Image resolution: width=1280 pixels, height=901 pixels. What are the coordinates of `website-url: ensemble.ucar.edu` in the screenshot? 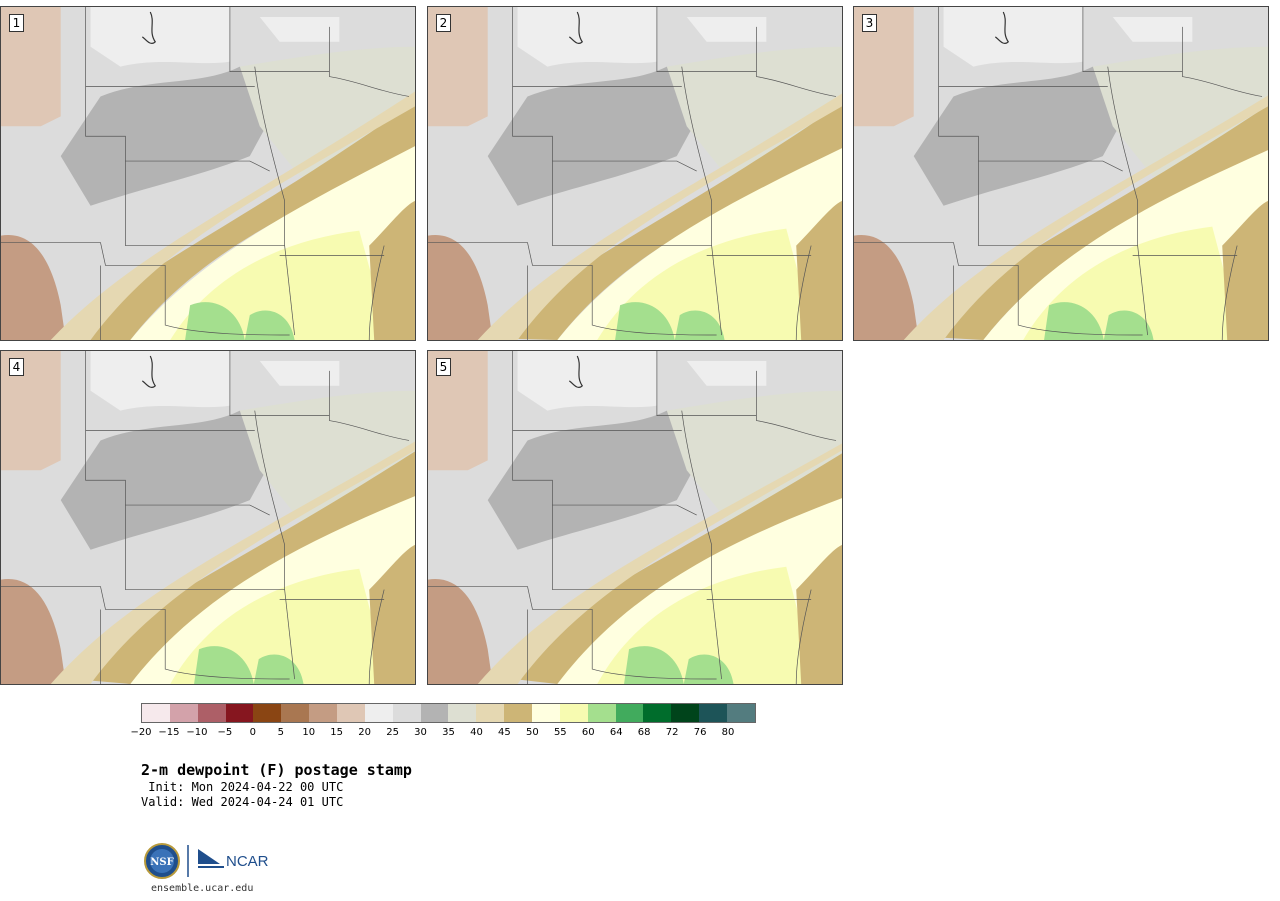 It's located at (202, 888).